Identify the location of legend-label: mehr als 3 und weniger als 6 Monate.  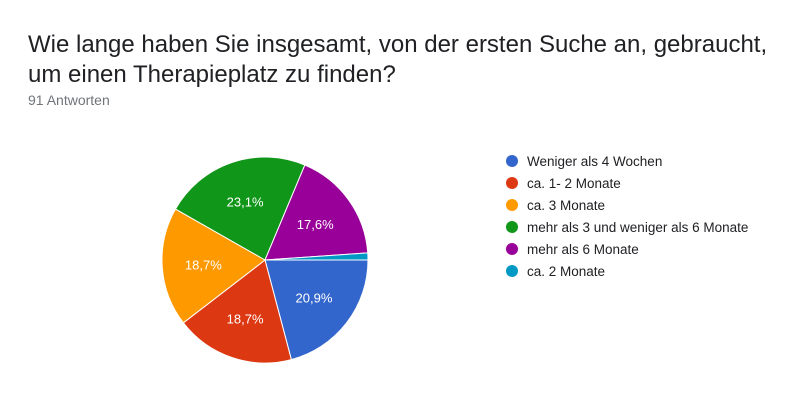
(638, 227).